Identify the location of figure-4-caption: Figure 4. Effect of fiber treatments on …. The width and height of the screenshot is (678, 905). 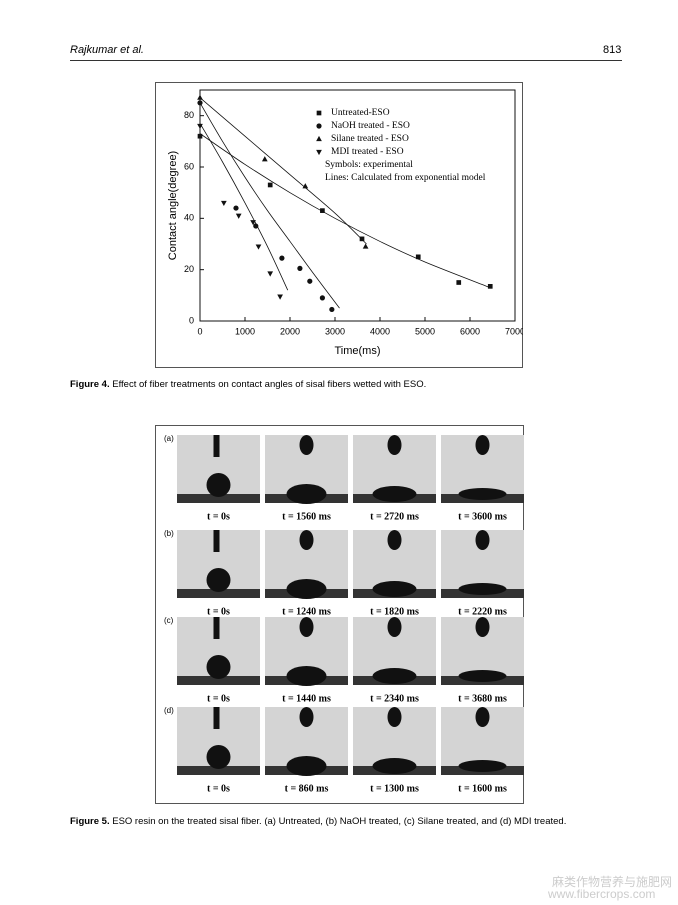
(248, 384).